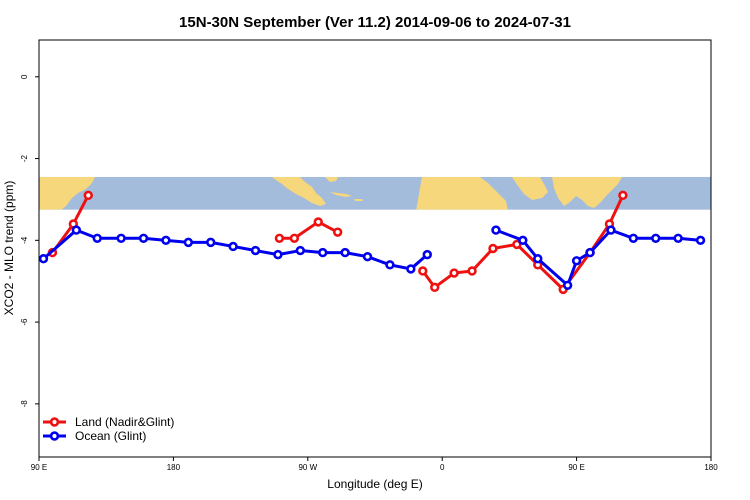  I want to click on legend: Land (Nadir&Glint)Ocean (Glint), so click(108, 429).